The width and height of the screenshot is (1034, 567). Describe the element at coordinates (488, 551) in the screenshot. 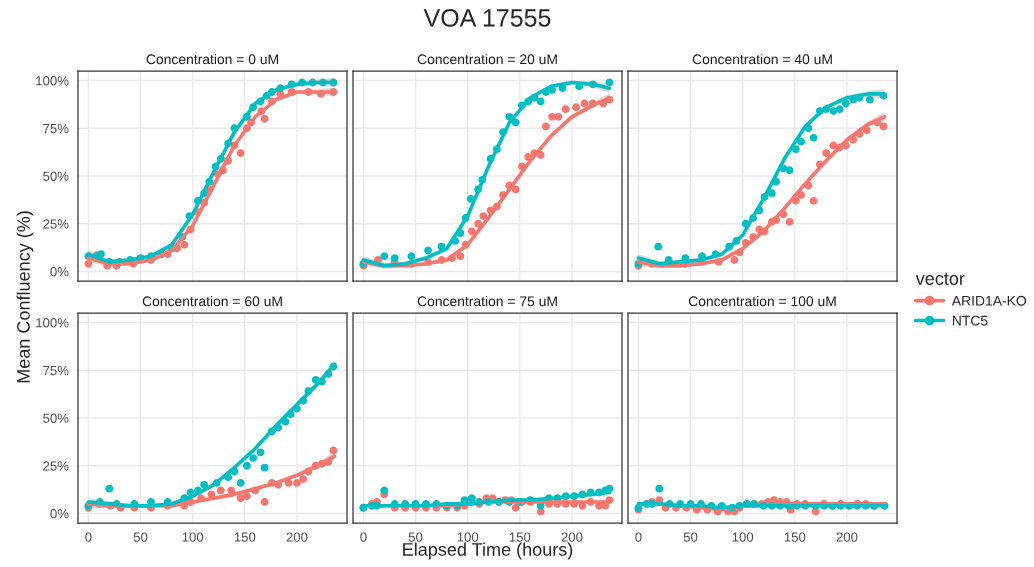

I see `x-axis-title: Elapsed Time (hours)` at that location.